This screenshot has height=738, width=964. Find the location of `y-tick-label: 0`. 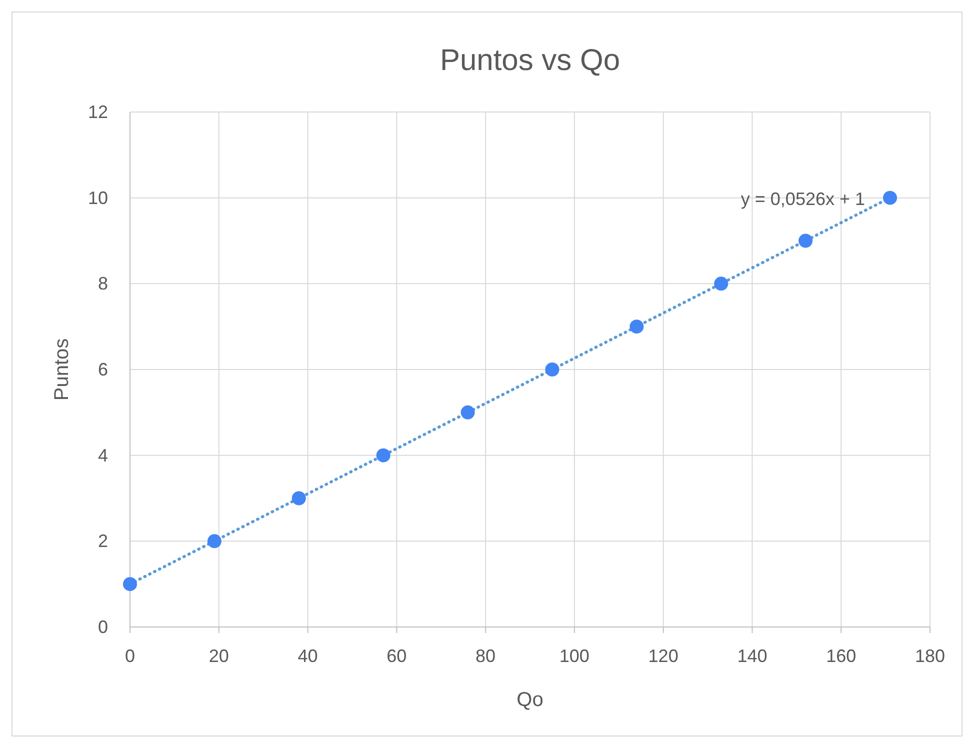

y-tick-label: 0 is located at coordinates (103, 627).